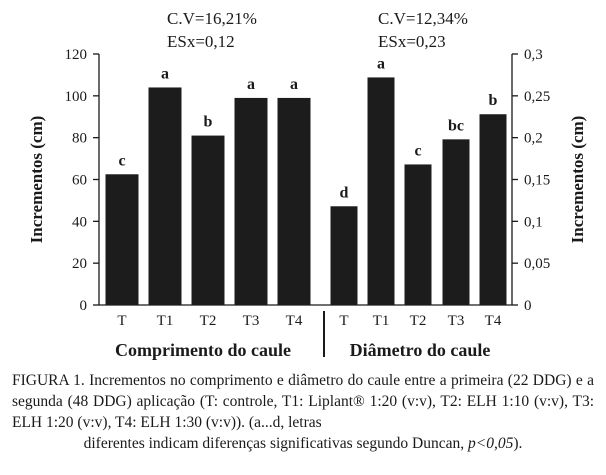 The height and width of the screenshot is (475, 606). What do you see at coordinates (76, 55) in the screenshot?
I see `left-tick-label: 120` at bounding box center [76, 55].